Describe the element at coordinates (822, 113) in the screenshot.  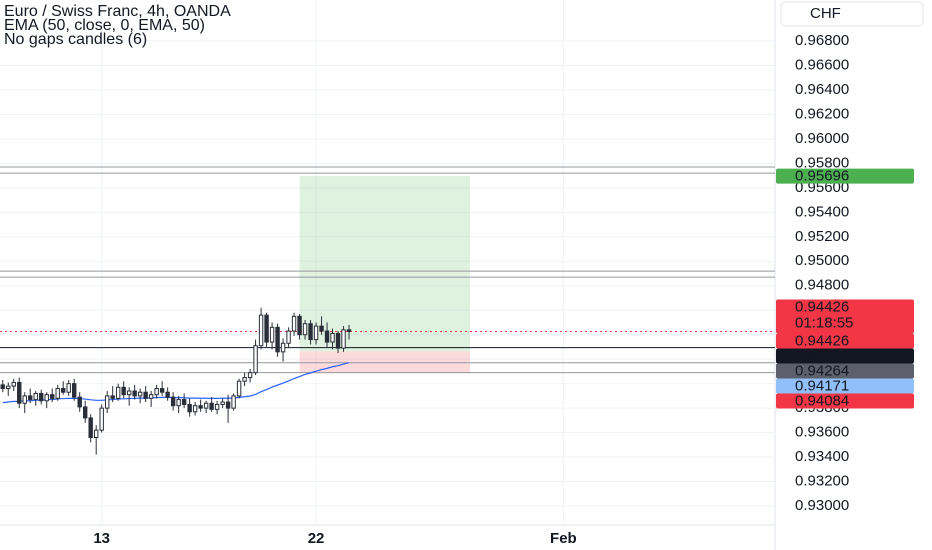
I see `y-tick-label: 0.96200` at that location.